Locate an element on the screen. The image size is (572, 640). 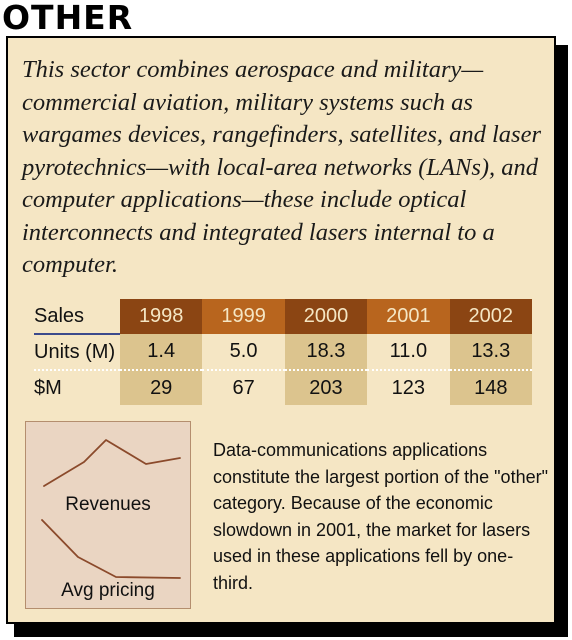
pricing-label: Avg pricing is located at coordinates (108, 590).